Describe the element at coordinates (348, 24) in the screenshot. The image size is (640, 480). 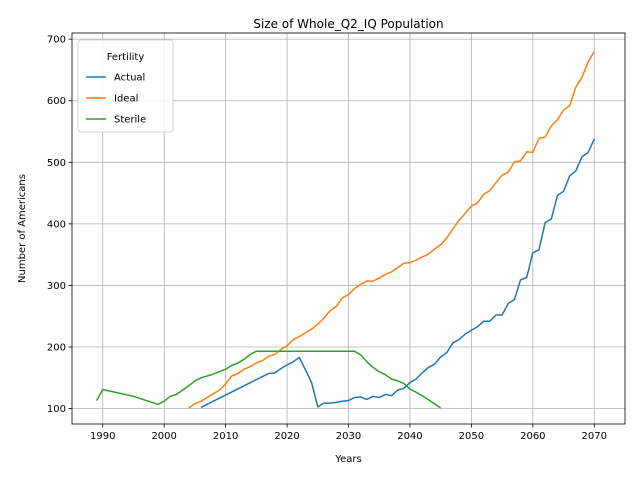
I see `chart-title: Size of Whole_Q2_IQ Population` at that location.